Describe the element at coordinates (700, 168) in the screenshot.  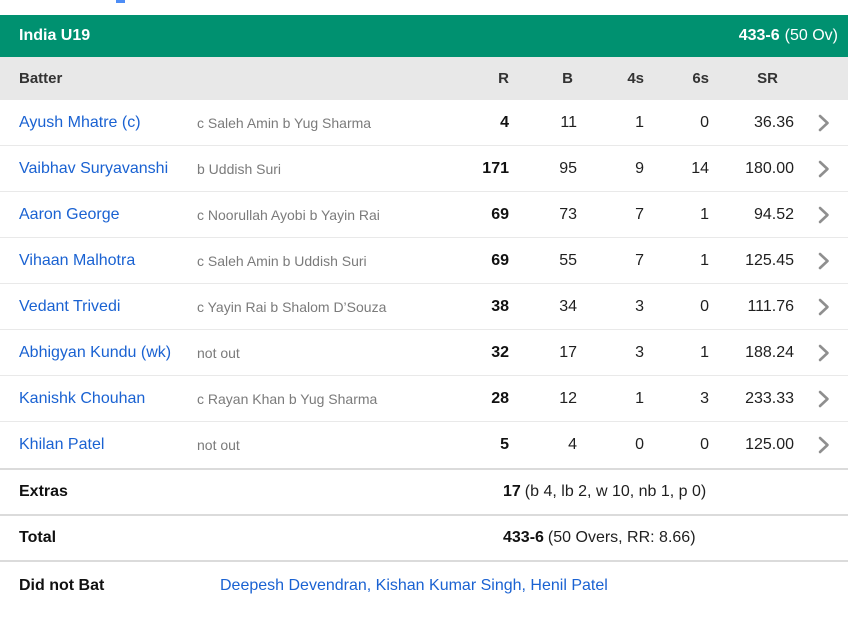
I see `sixes-value: 14` at that location.